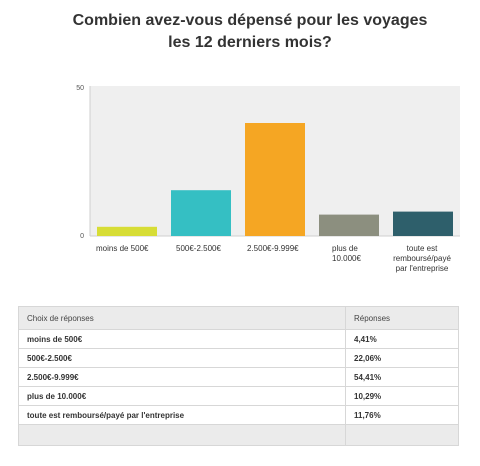 Image resolution: width=480 pixels, height=466 pixels. Describe the element at coordinates (402, 415) in the screenshot. I see `row-percent: 11,76%` at that location.